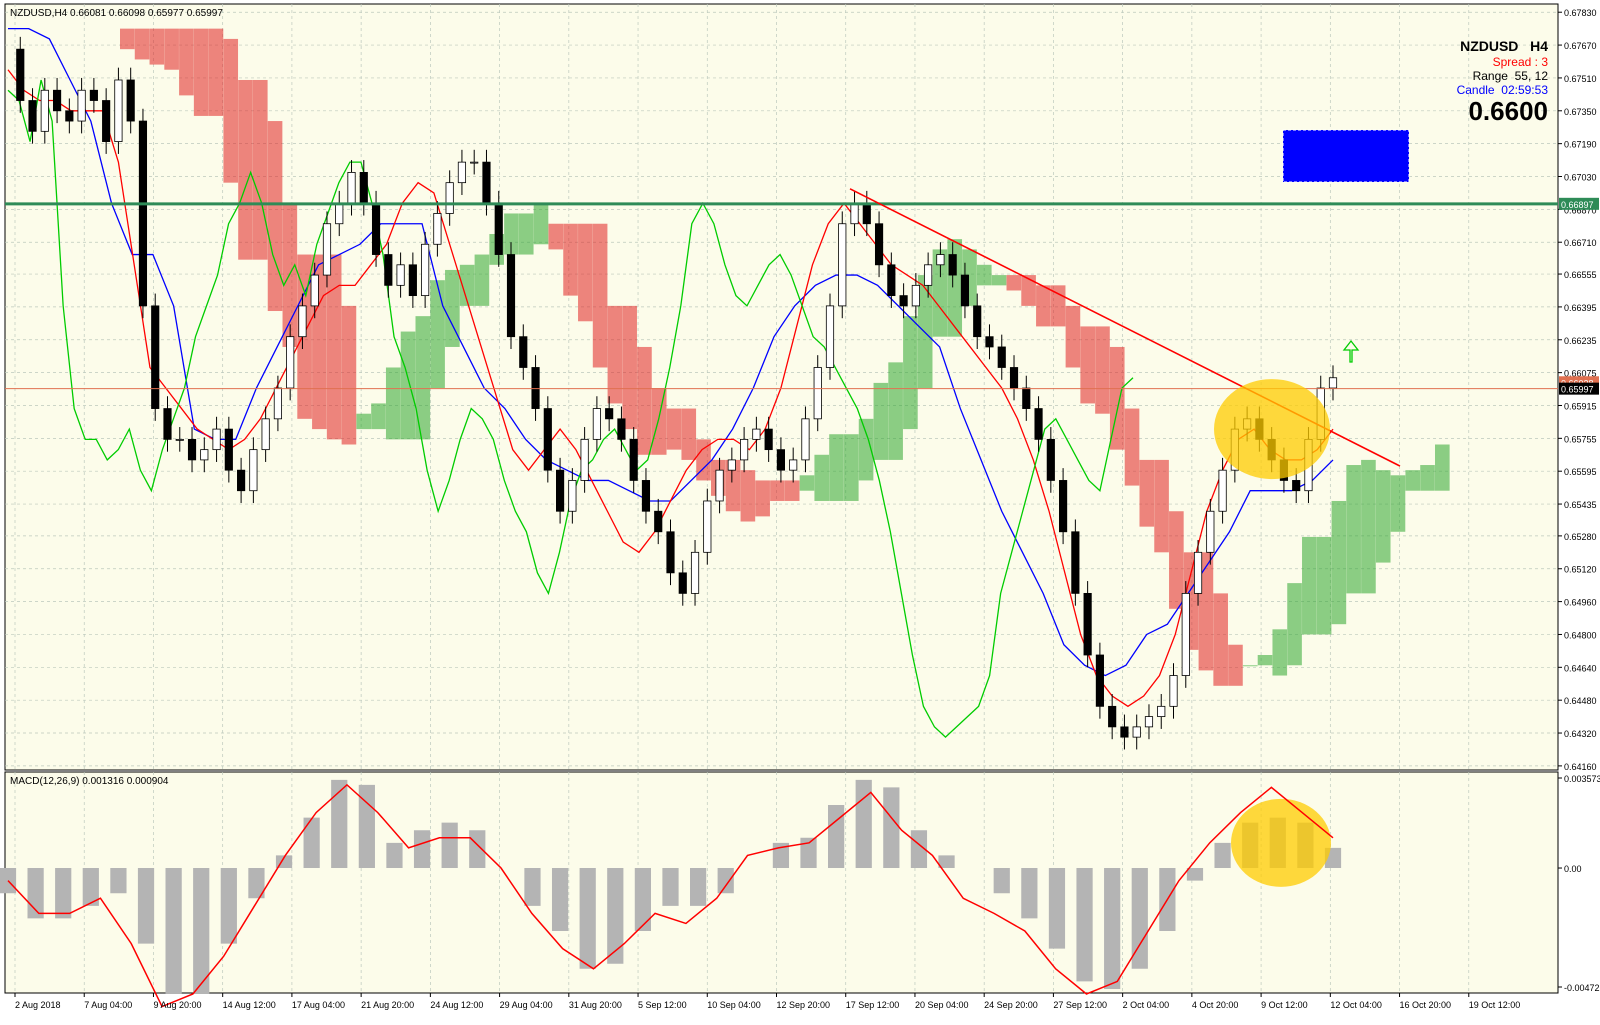 Image resolution: width=1600 pixels, height=1025 pixels. Describe the element at coordinates (1524, 90) in the screenshot. I see `candle-value: 02:59:53` at that location.